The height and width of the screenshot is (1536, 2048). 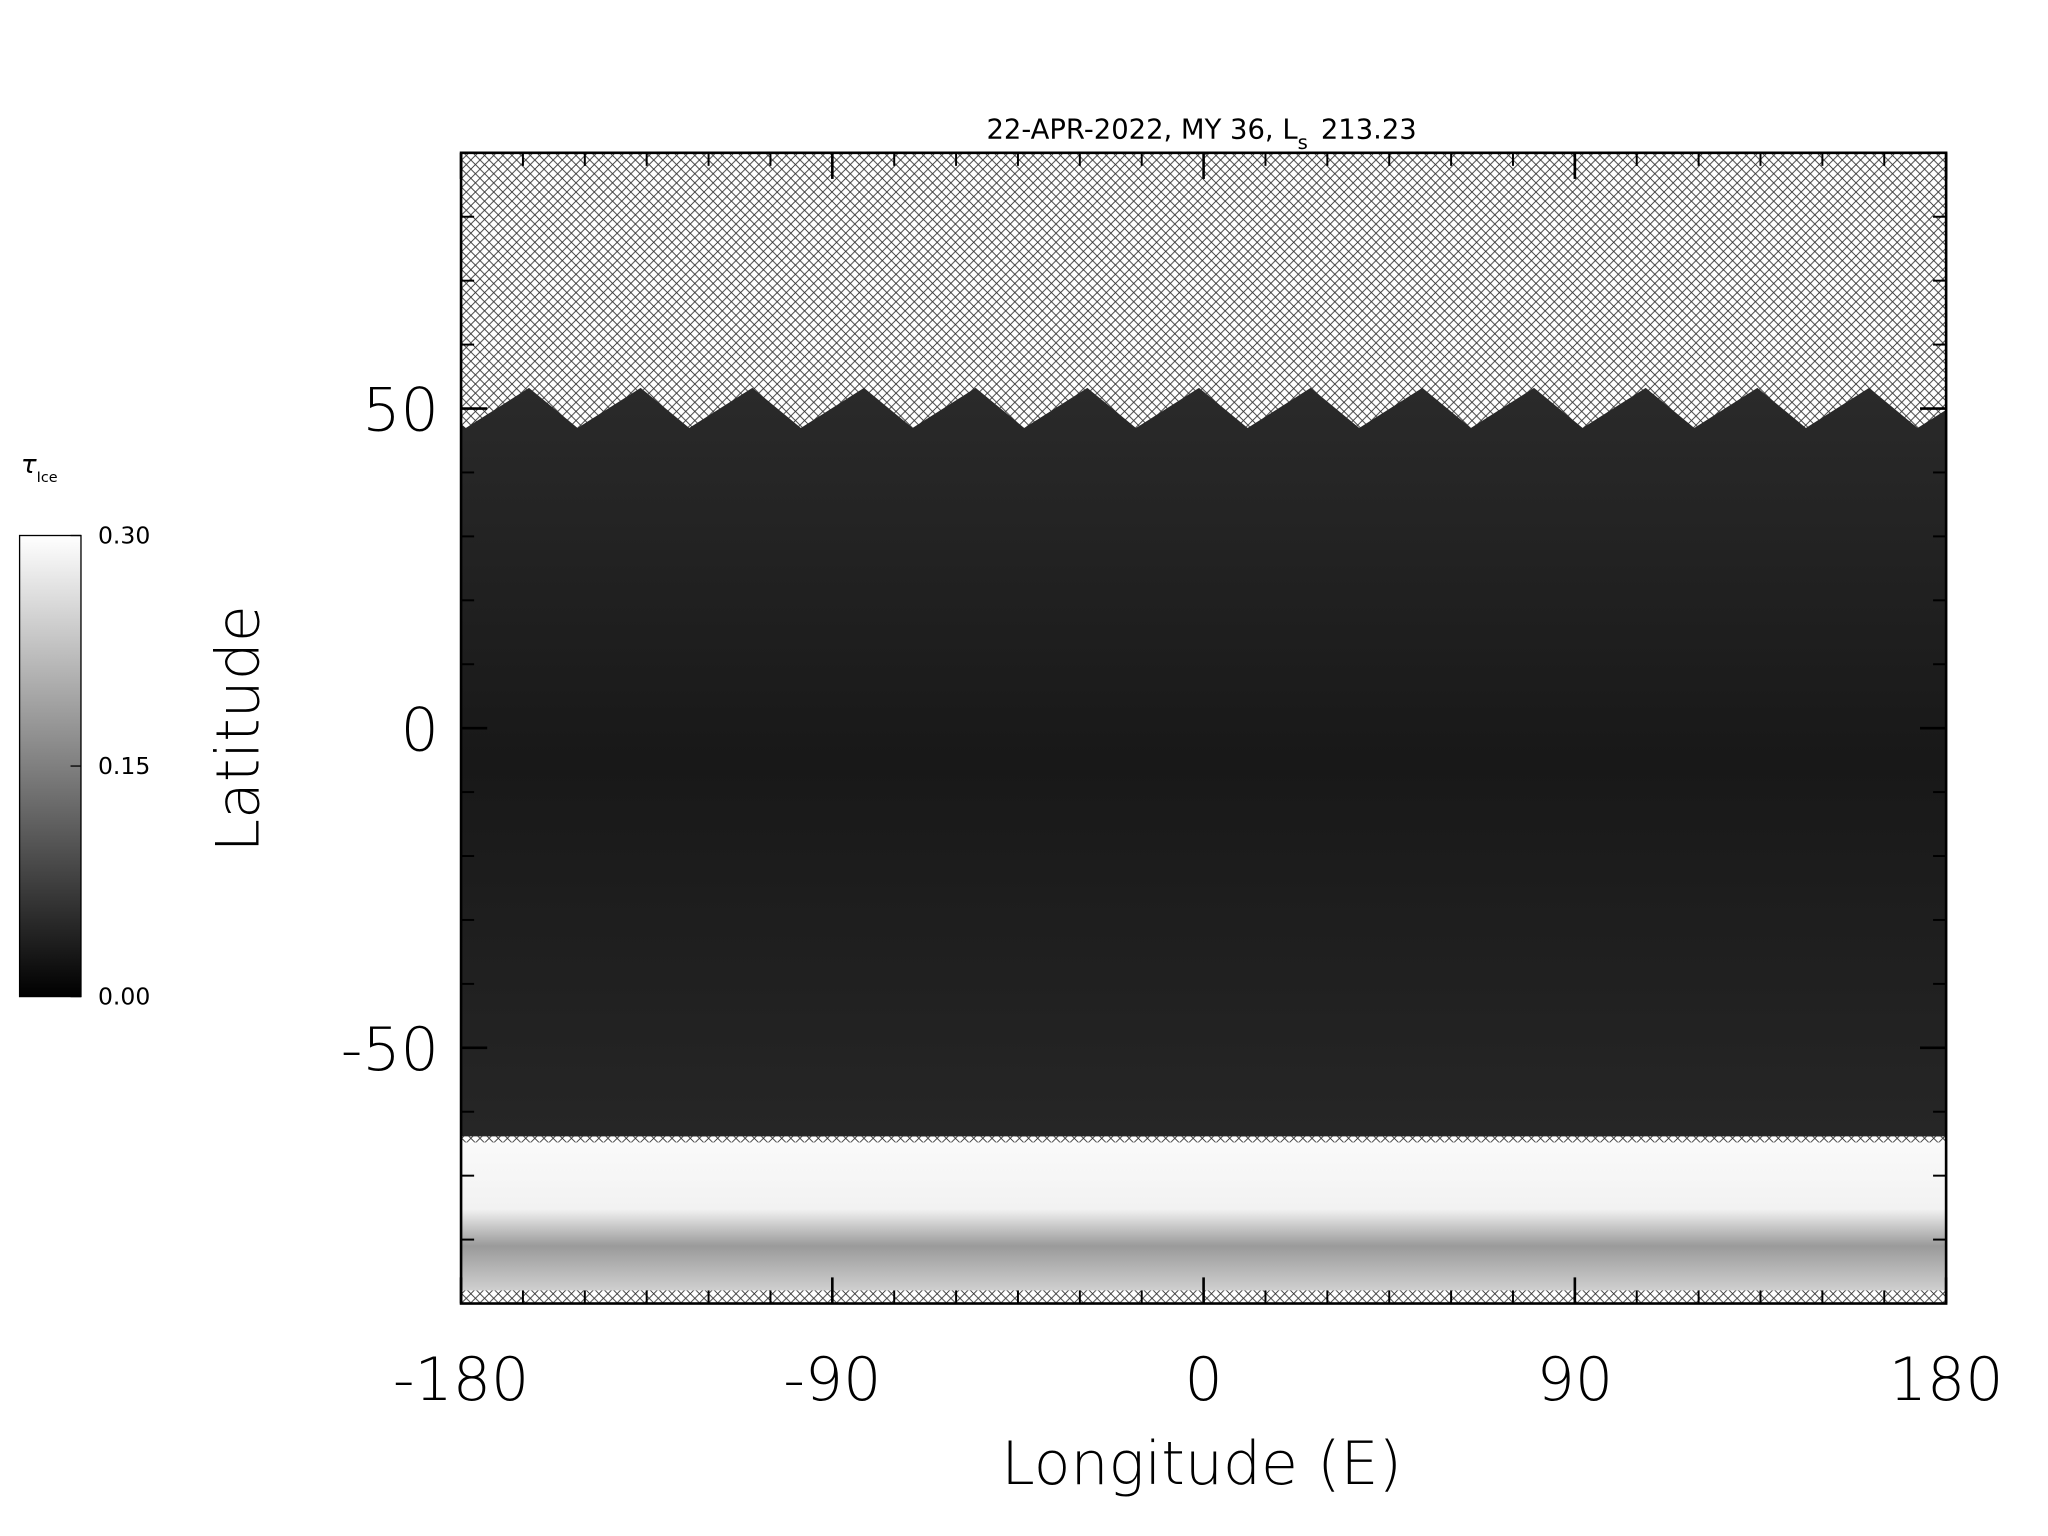 I want to click on colorbar-tick-label: 0.15, so click(x=124, y=766).